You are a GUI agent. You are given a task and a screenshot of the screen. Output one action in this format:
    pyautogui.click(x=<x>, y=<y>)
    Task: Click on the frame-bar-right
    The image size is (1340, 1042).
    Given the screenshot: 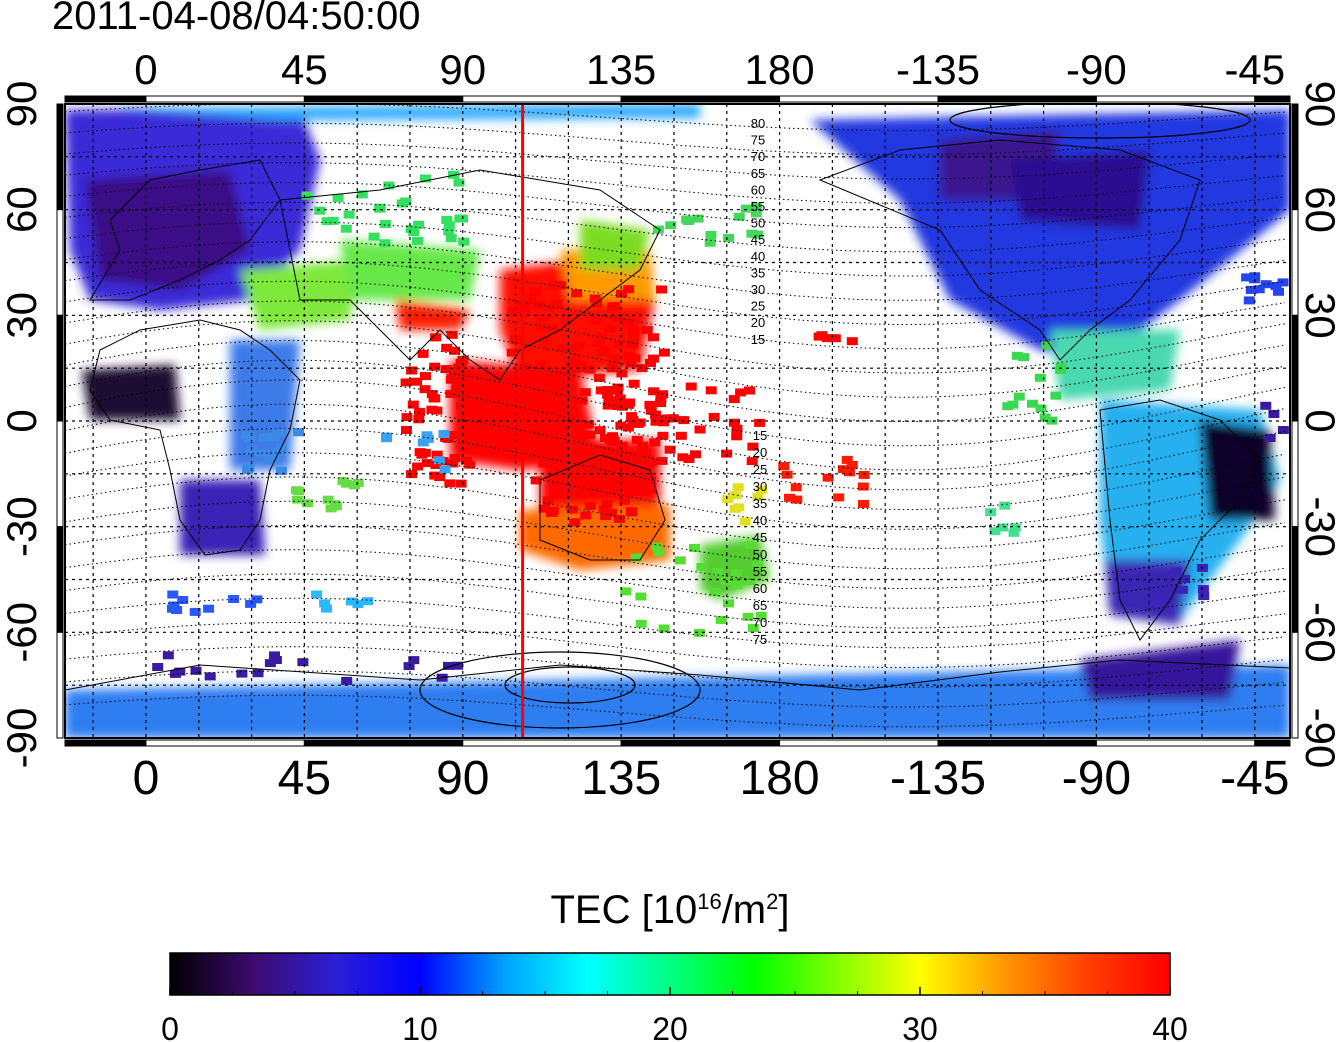 What is the action you would take?
    pyautogui.click(x=1295, y=685)
    